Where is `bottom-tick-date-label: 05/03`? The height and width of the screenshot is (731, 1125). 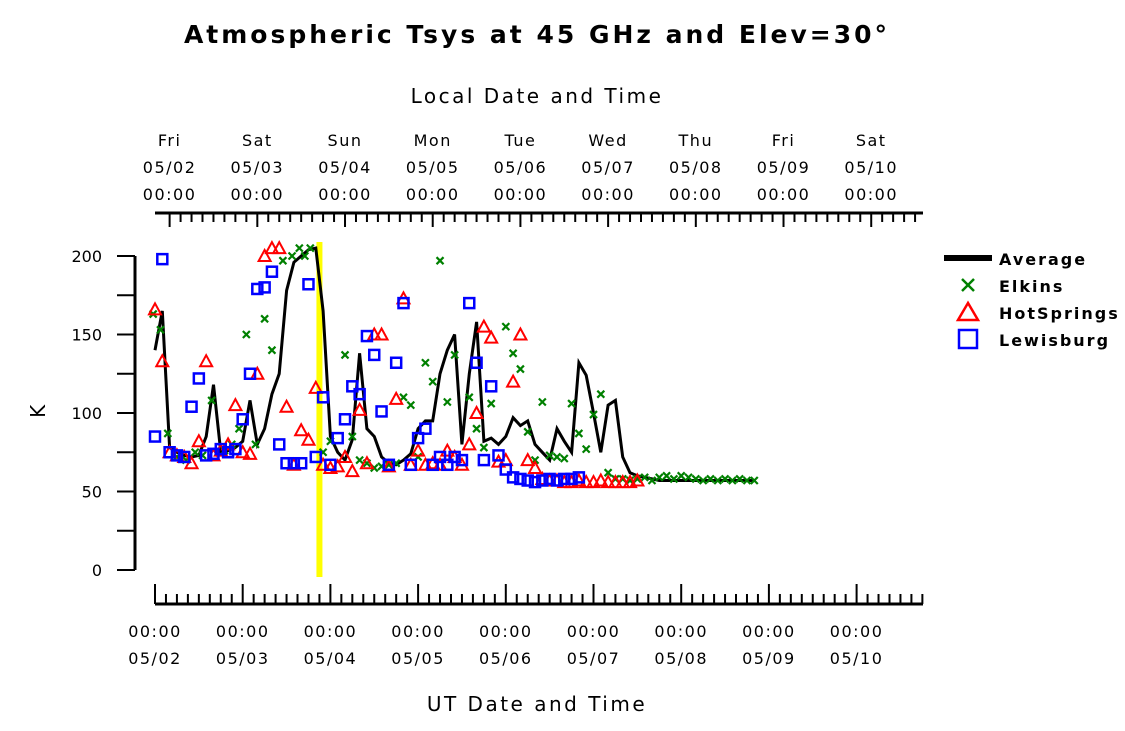
bottom-tick-date-label: 05/03 is located at coordinates (243, 658).